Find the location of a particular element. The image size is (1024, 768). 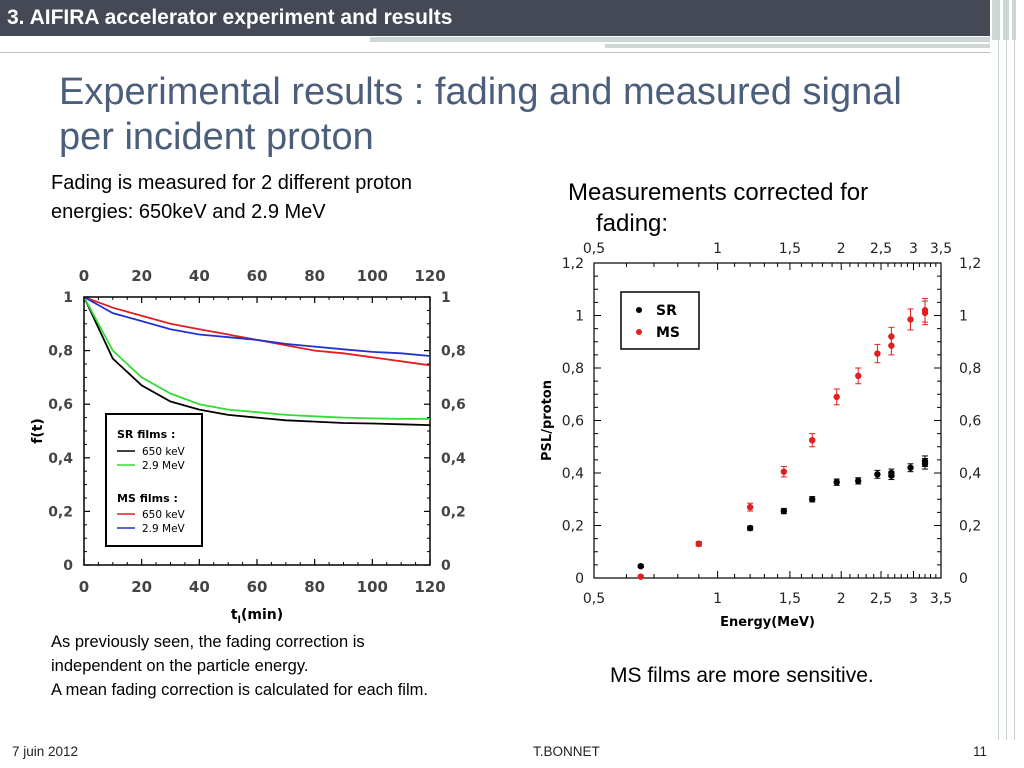

legend-entry-sr-29: 2.9 MeV is located at coordinates (164, 466).